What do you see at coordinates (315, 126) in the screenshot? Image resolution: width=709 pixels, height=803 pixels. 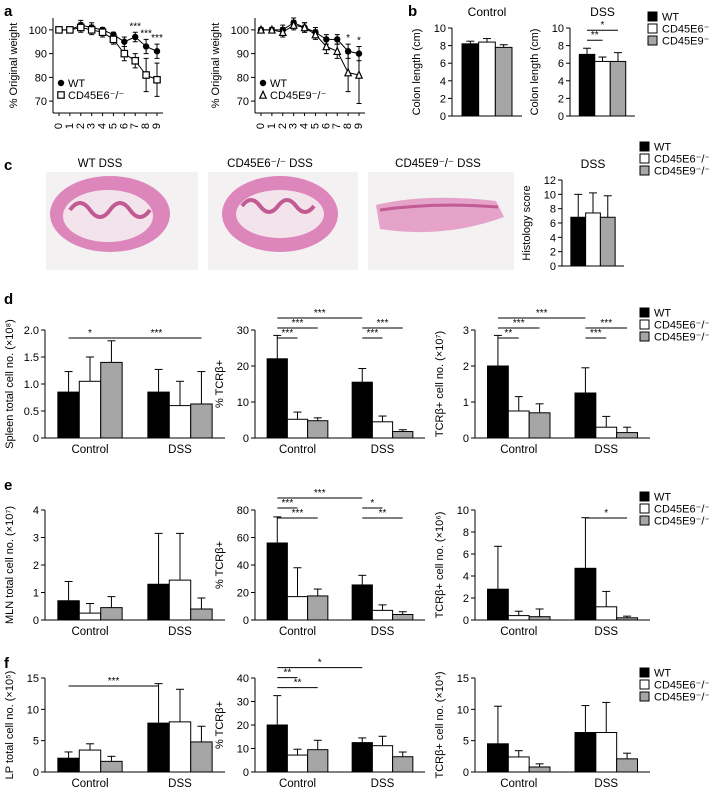 I see `x-tick-label: 5` at bounding box center [315, 126].